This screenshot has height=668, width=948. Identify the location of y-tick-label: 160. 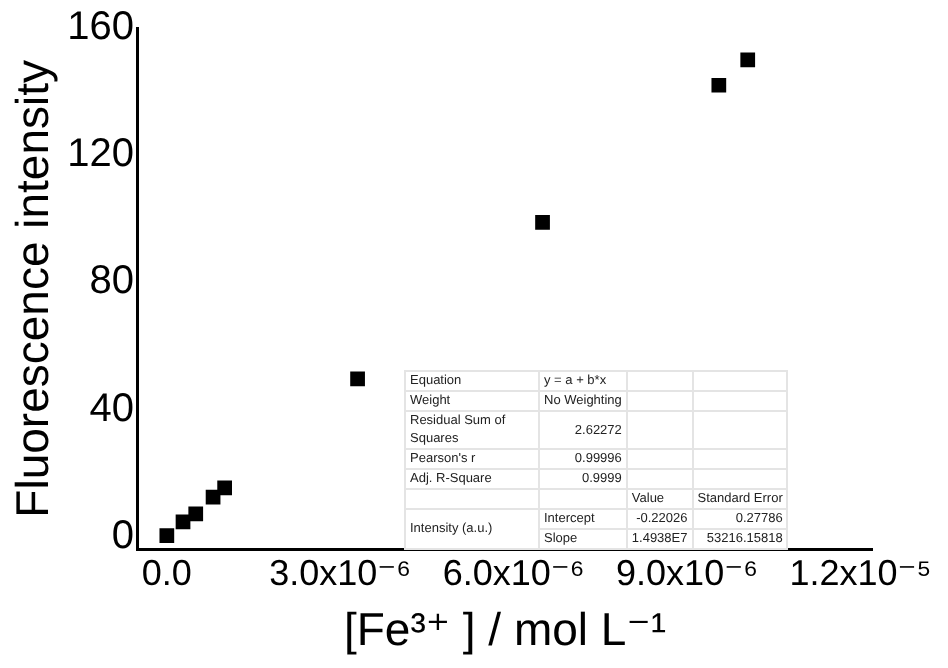
(100, 27).